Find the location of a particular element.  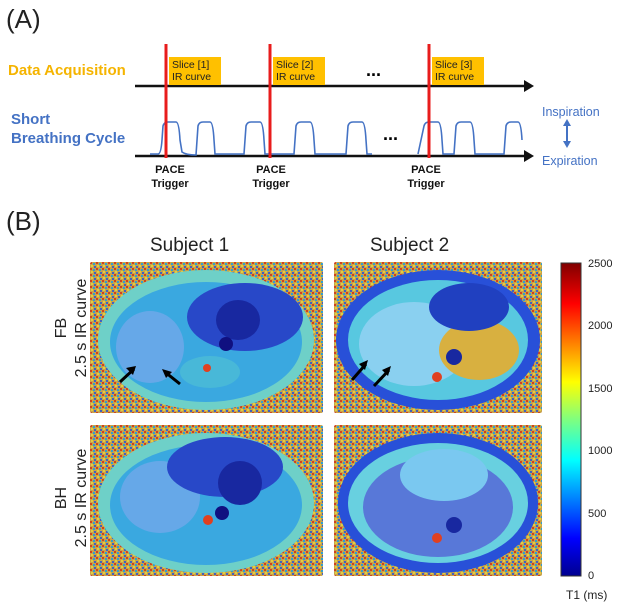

trigger-label-2: PACE Trigger is located at coordinates (271, 177).